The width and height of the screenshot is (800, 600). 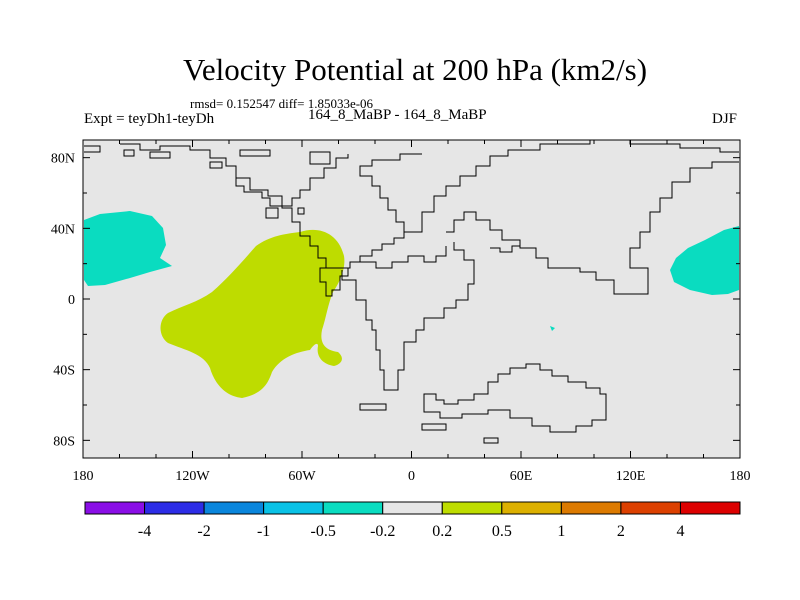 What do you see at coordinates (442, 531) in the screenshot?
I see `colorbar-label: 0.2` at bounding box center [442, 531].